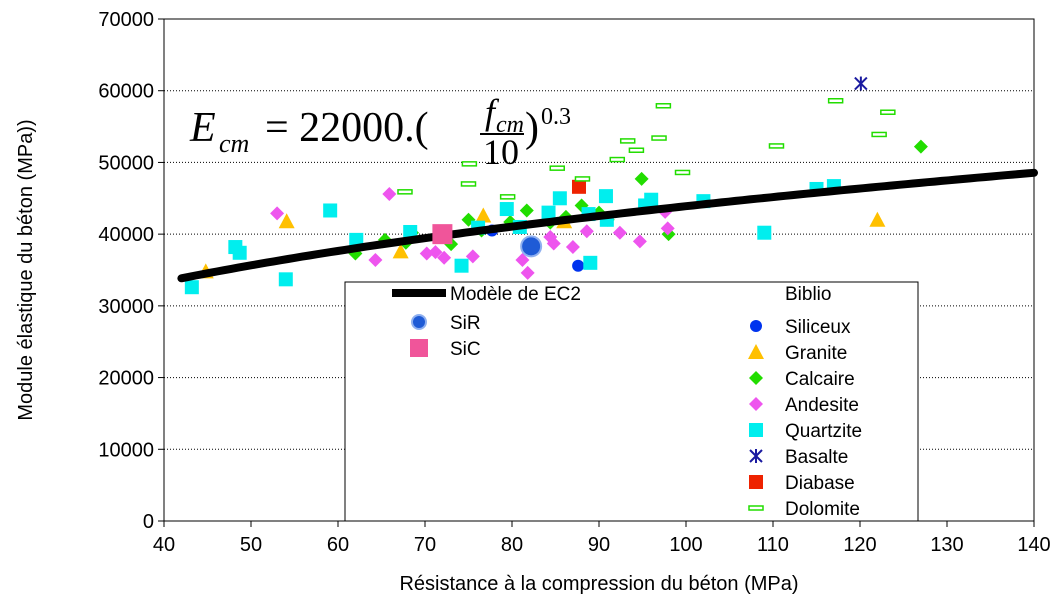 The width and height of the screenshot is (1060, 601). Describe the element at coordinates (465, 323) in the screenshot. I see `legend-label-sir: SiR` at that location.